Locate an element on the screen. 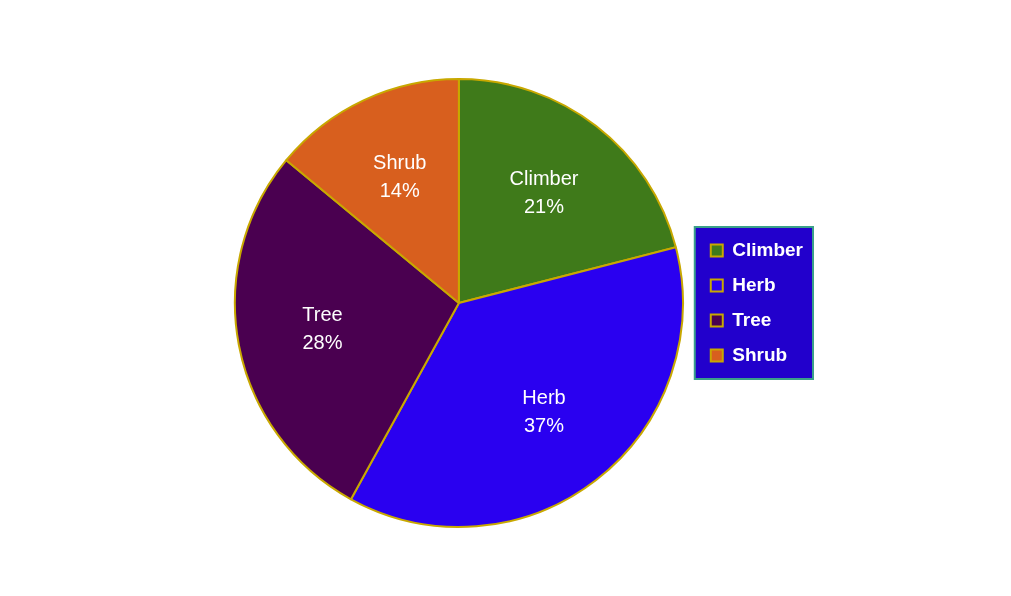 The width and height of the screenshot is (1011, 596). legend-label: Tree is located at coordinates (752, 319).